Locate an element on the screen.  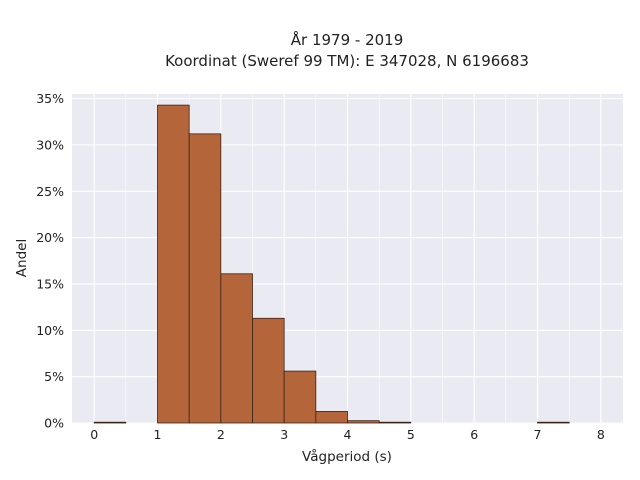
y-tick-label: 0% is located at coordinates (54, 423).